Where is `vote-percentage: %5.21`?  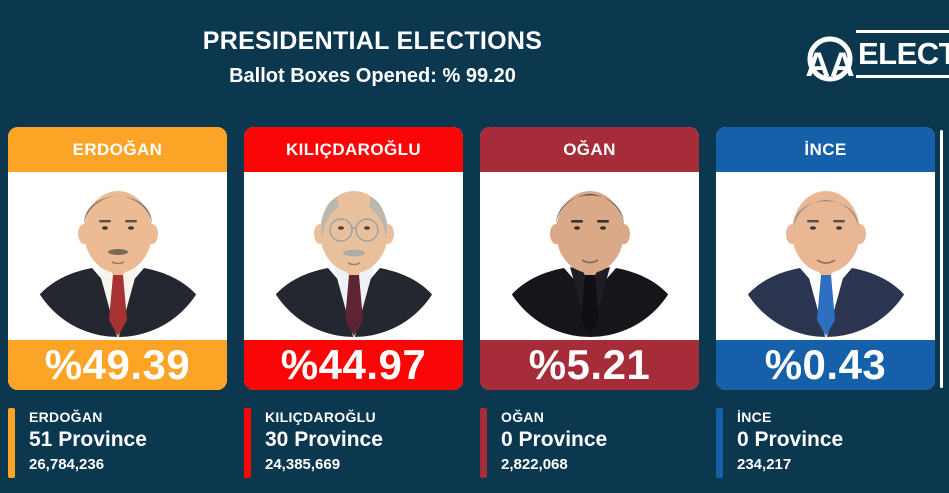 vote-percentage: %5.21 is located at coordinates (589, 365).